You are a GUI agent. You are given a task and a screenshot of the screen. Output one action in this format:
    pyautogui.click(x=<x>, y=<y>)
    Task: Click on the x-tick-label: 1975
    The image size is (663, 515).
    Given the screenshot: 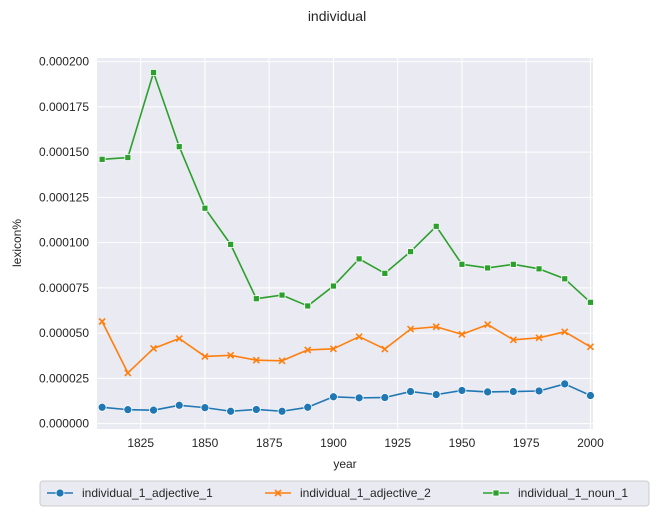 What is the action you would take?
    pyautogui.click(x=526, y=443)
    